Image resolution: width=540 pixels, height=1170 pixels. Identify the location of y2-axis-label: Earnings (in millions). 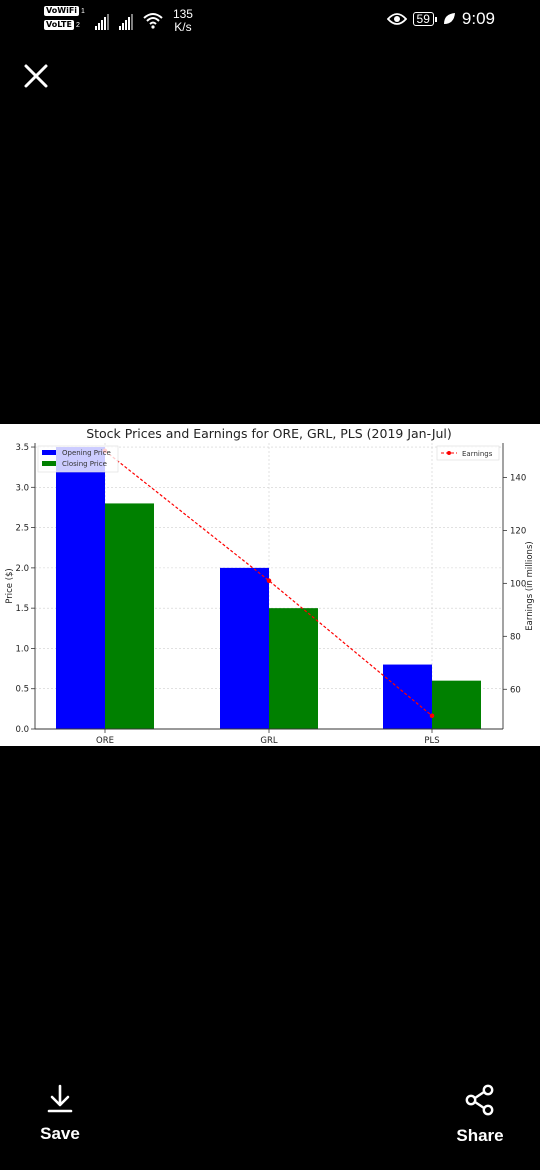
(530, 585).